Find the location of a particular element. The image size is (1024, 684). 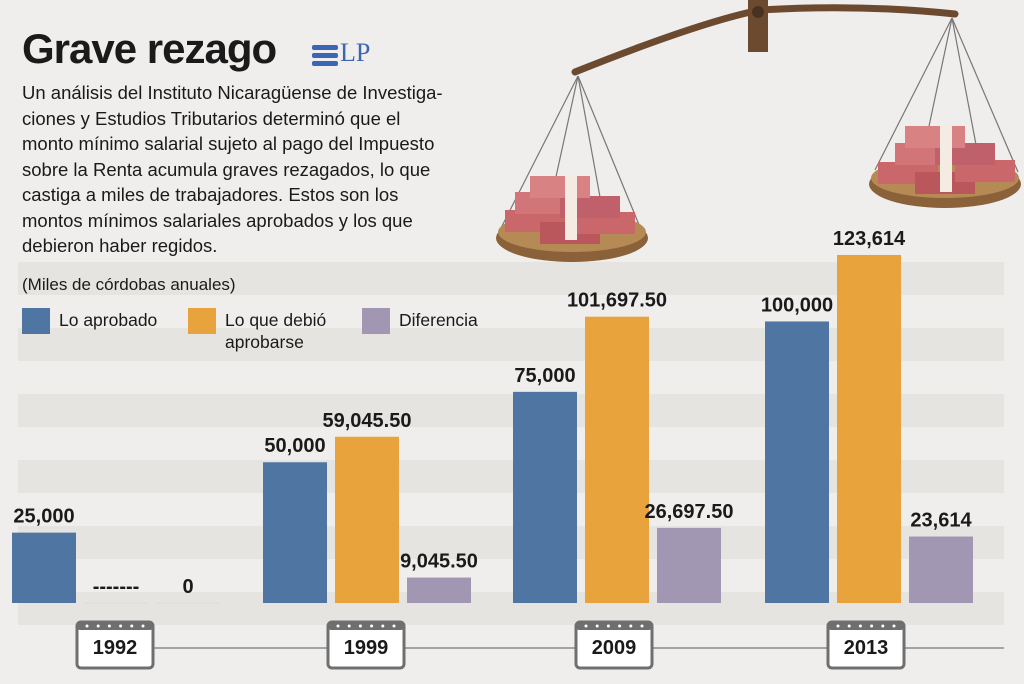

legend-swatch-aprobado is located at coordinates (36, 321).